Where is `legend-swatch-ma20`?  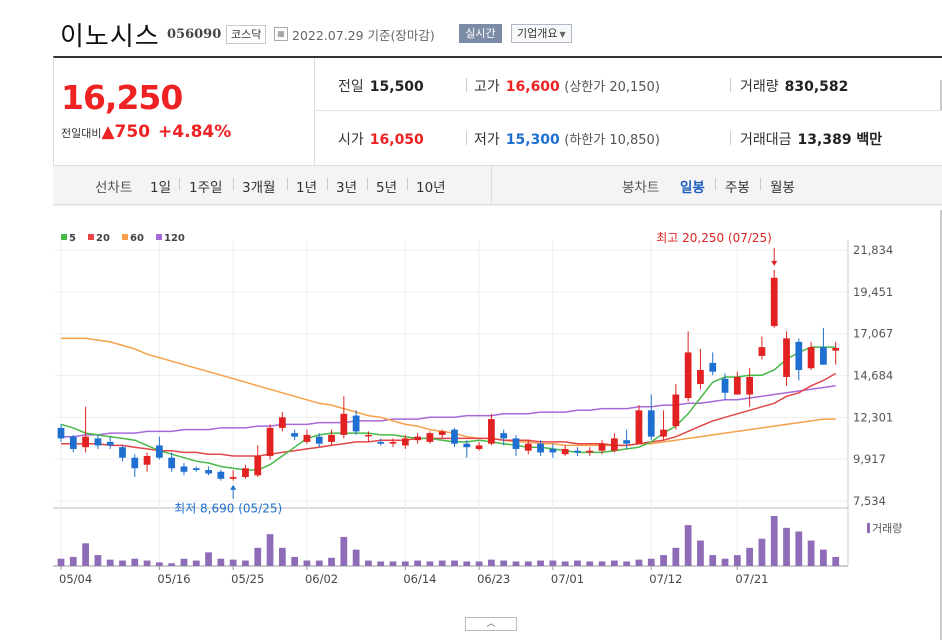
legend-swatch-ma20 is located at coordinates (91, 237).